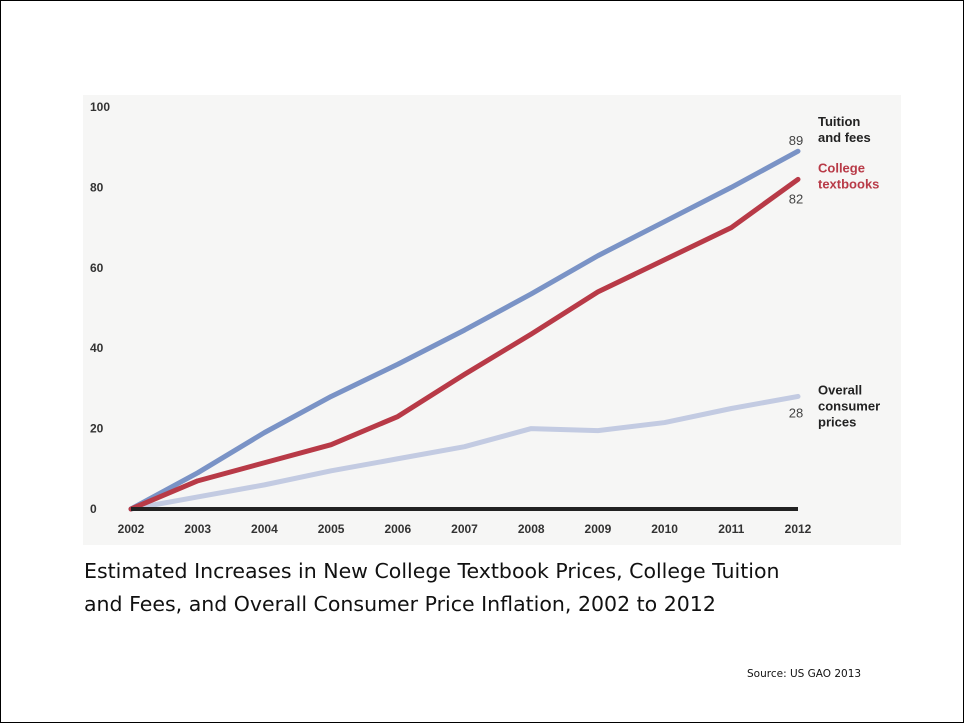 The width and height of the screenshot is (964, 723). Describe the element at coordinates (844, 137) in the screenshot. I see `series-name-label: and fees` at that location.